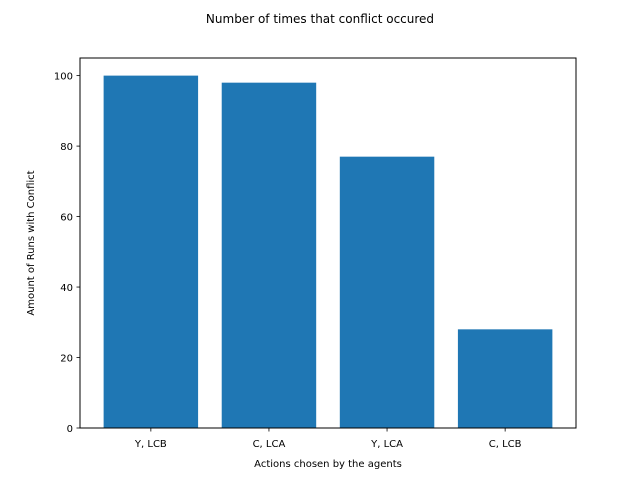 The width and height of the screenshot is (640, 480). I want to click on x-tick-label-1: C, LCA, so click(269, 444).